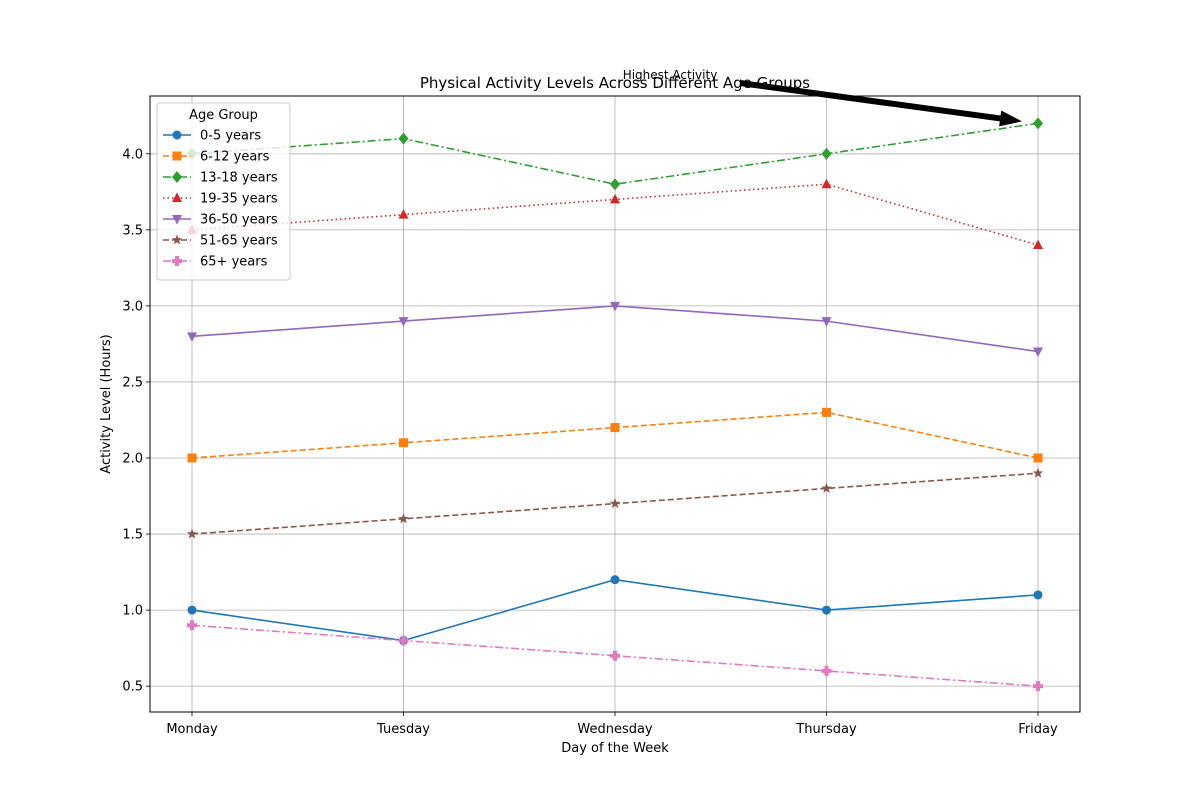 This screenshot has width=1200, height=800. Describe the element at coordinates (132, 458) in the screenshot. I see `y-tick-label: 2.0` at that location.